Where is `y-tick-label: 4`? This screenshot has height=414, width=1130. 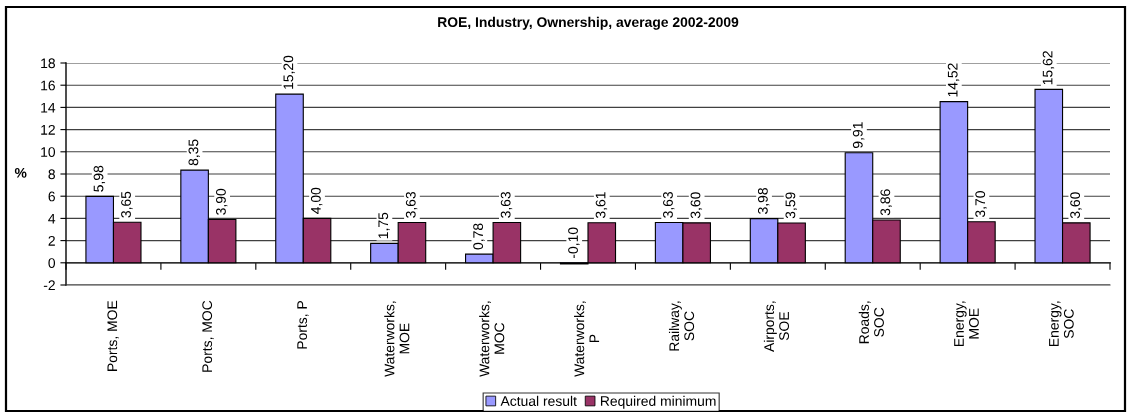
y-tick-label: 4 is located at coordinates (52, 218).